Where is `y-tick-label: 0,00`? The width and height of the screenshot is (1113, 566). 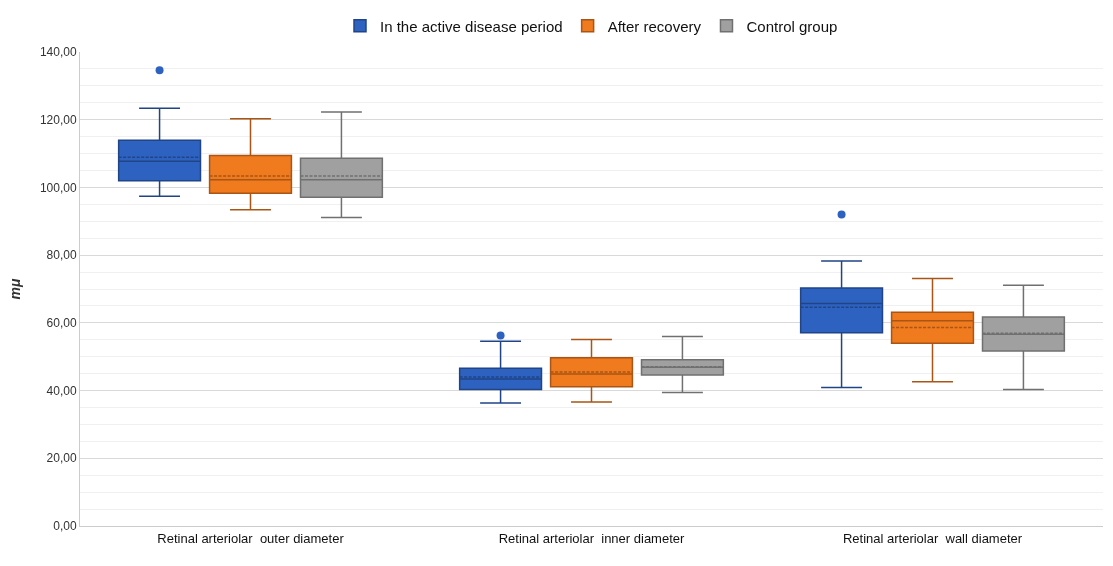 y-tick-label: 0,00 is located at coordinates (65, 526).